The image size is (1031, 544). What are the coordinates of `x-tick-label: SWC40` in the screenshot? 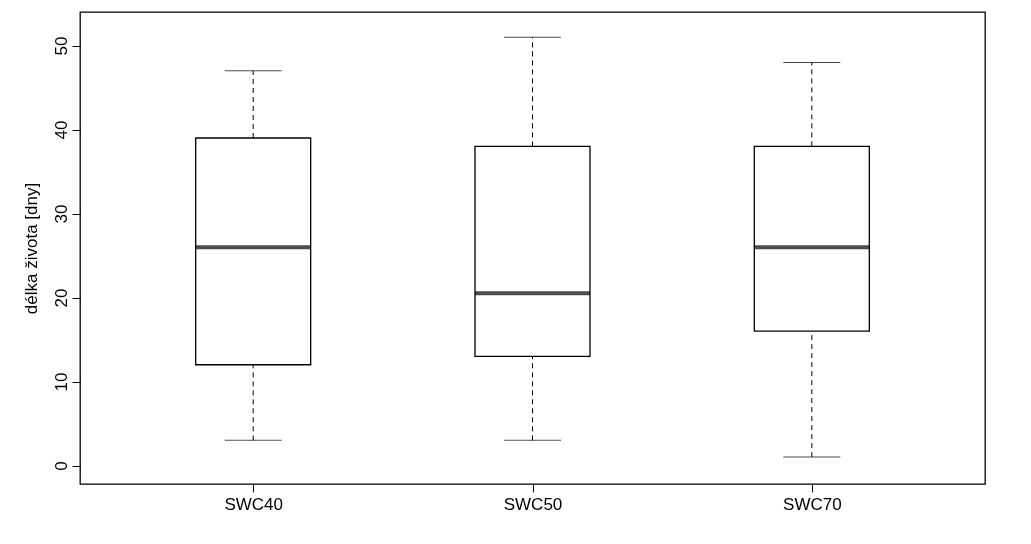 It's located at (253, 504).